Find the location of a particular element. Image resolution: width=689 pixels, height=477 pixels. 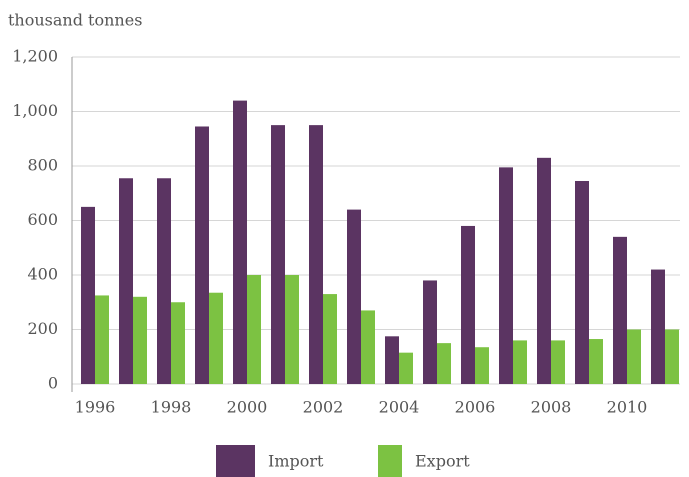

x-tick-label: 1996 is located at coordinates (95, 407).